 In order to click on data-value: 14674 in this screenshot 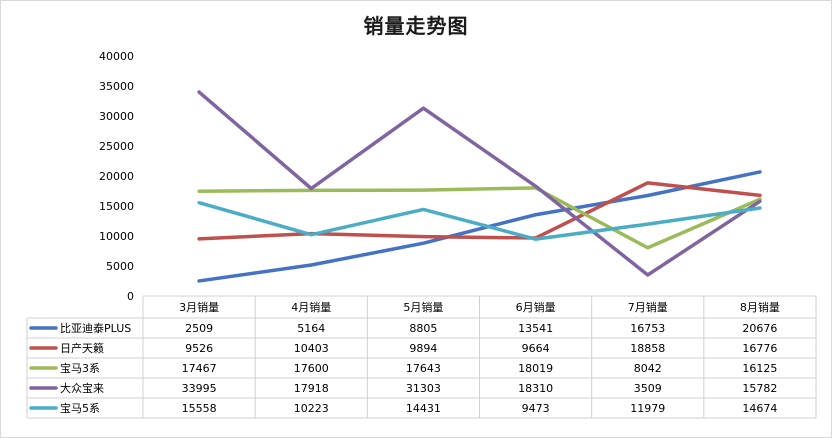, I will do `click(759, 408)`.